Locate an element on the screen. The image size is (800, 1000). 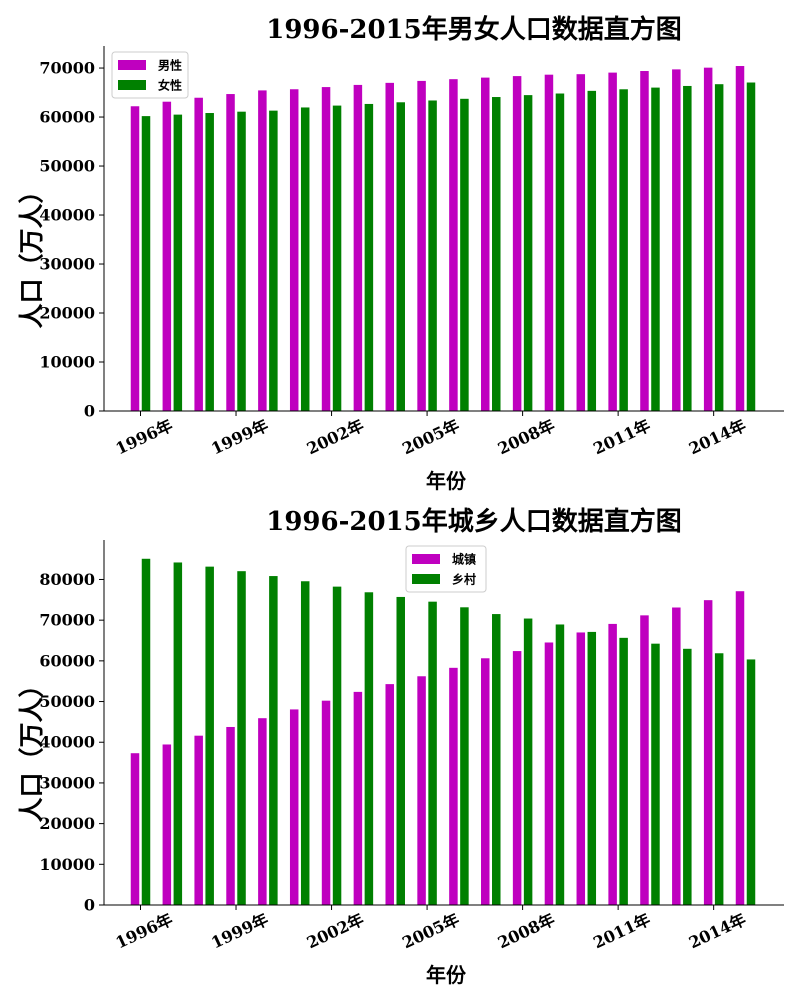
legend-label: 乡村 is located at coordinates (464, 579).